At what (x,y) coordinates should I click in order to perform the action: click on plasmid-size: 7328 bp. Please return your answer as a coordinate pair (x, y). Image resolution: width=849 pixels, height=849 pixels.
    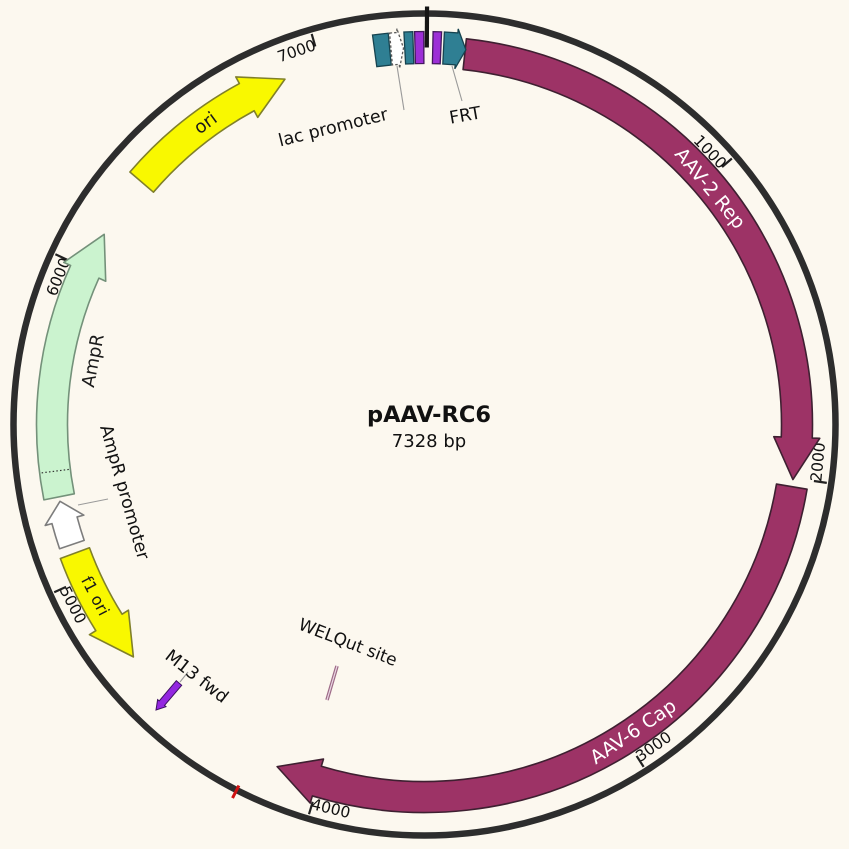
    Looking at the image, I should click on (429, 441).